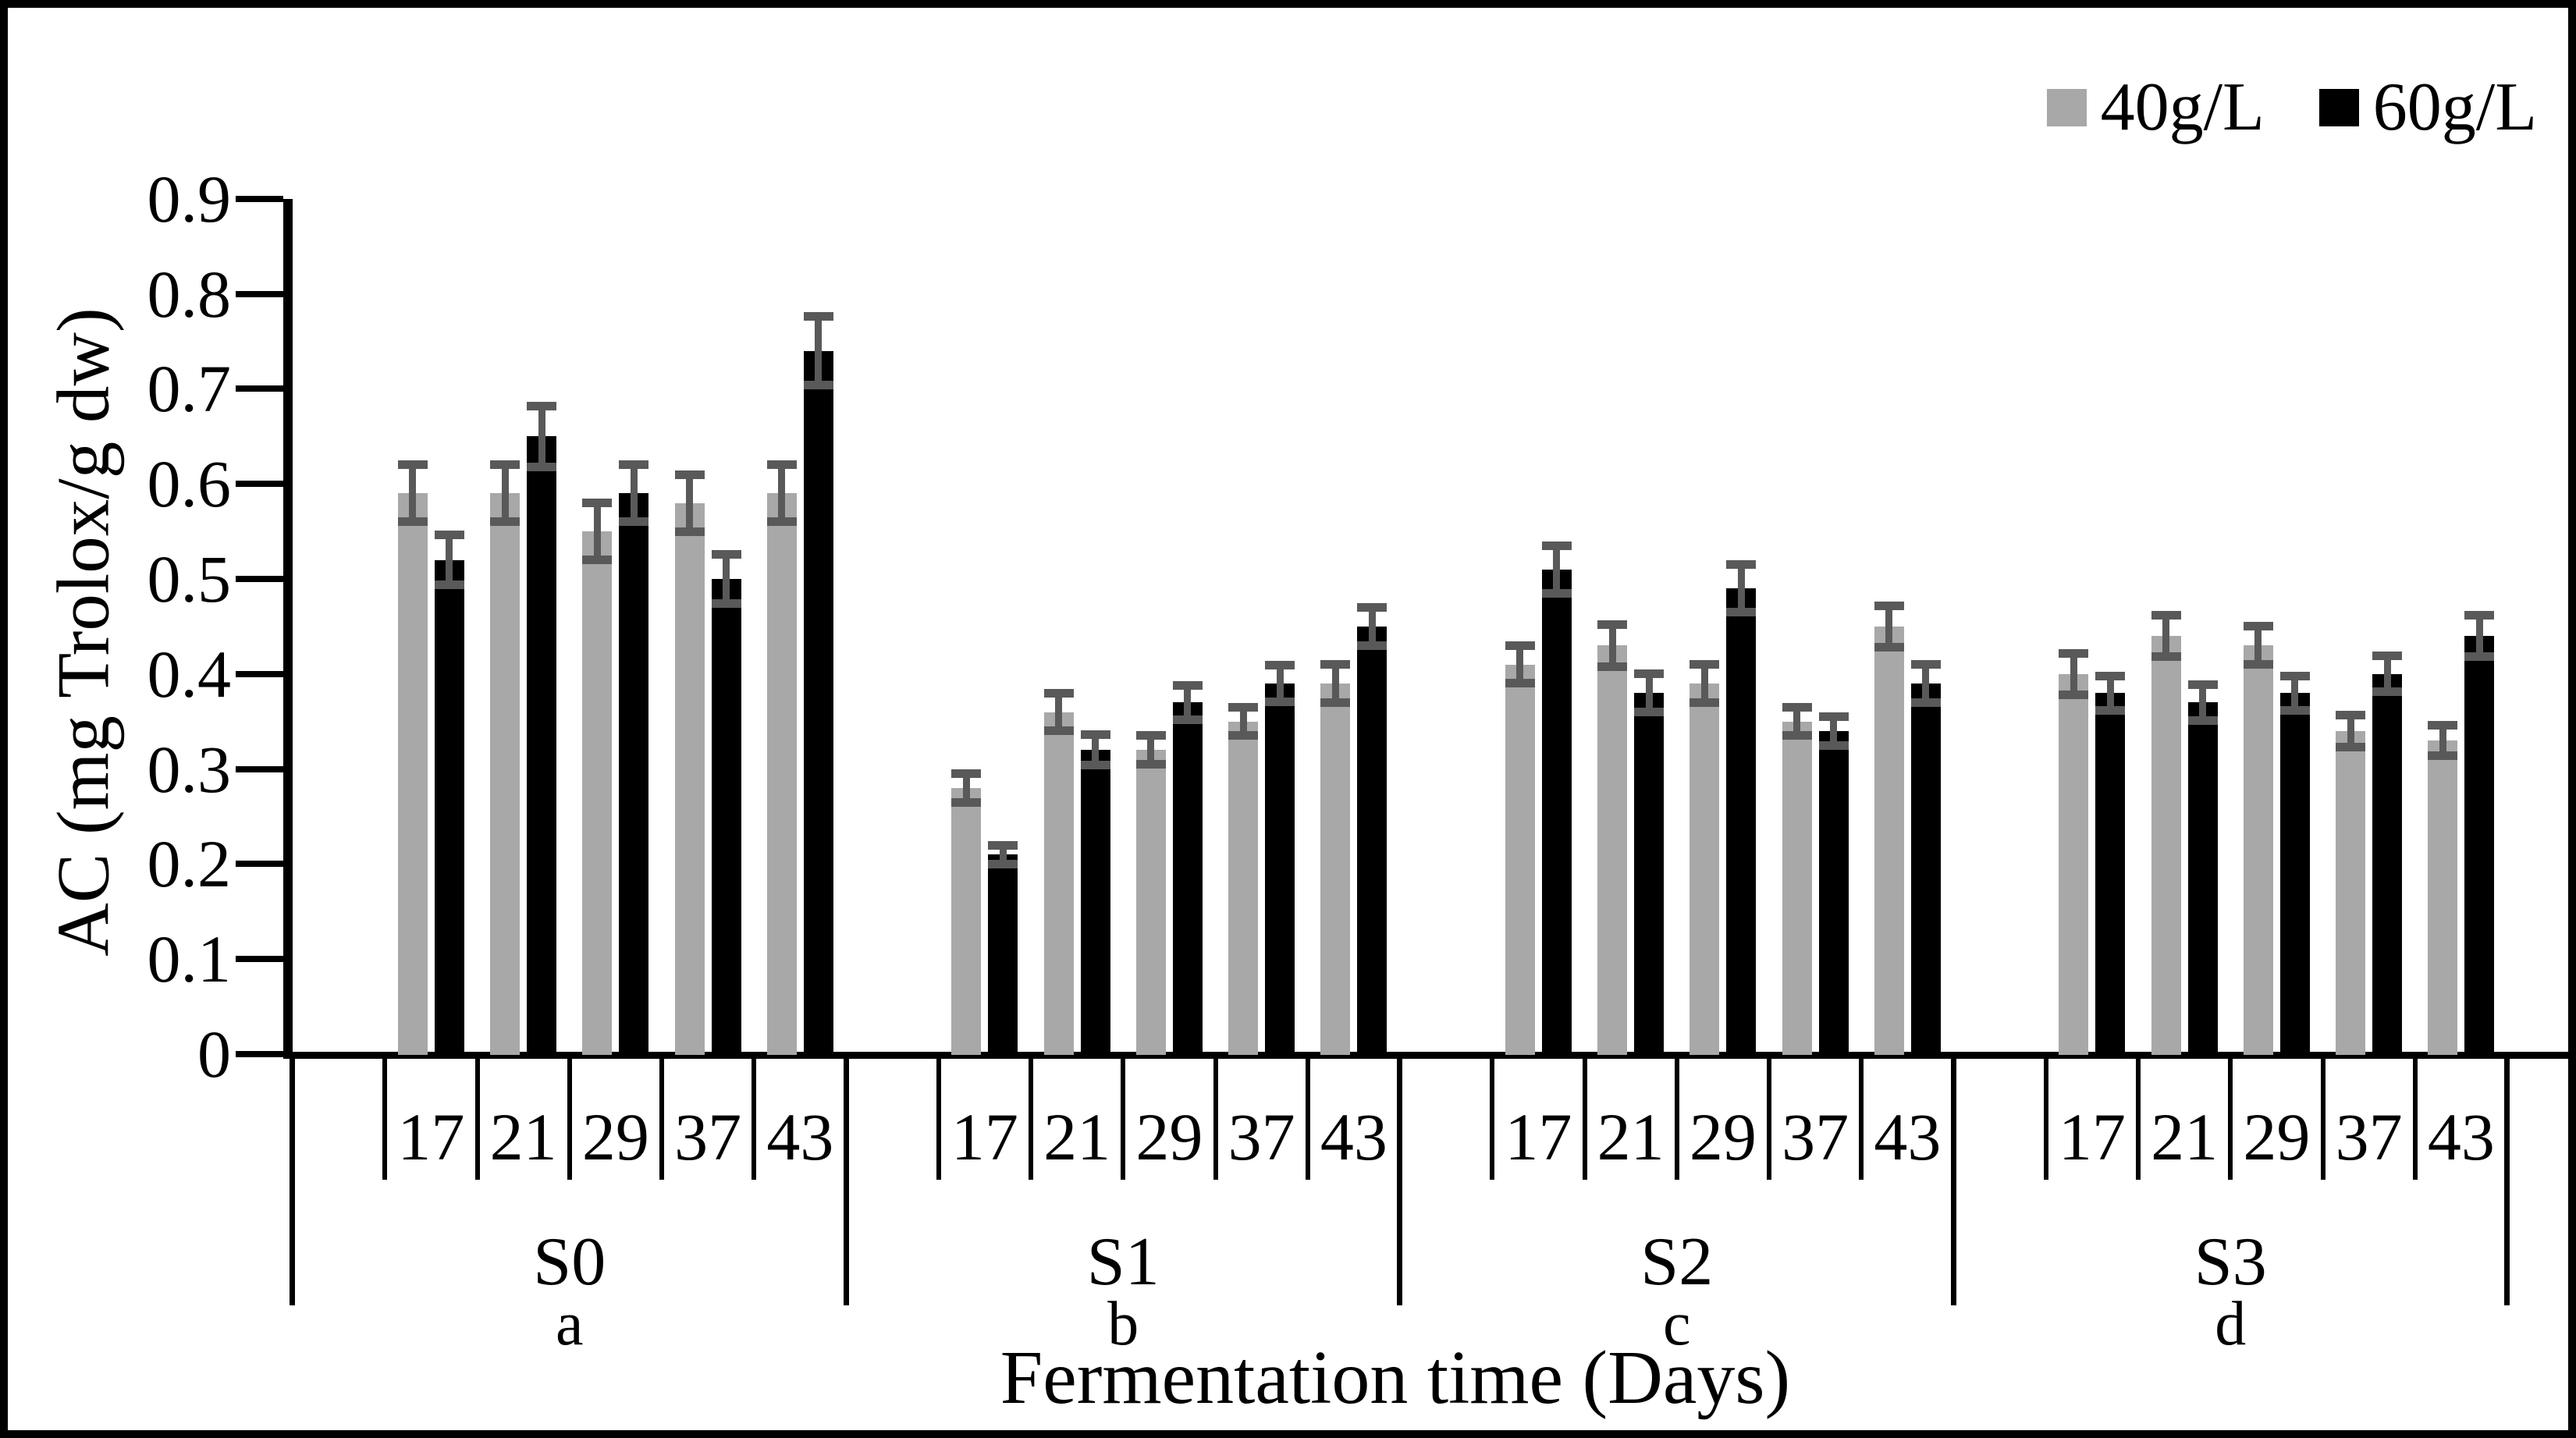  I want to click on bar-60g/L-S0-43, so click(818, 702).